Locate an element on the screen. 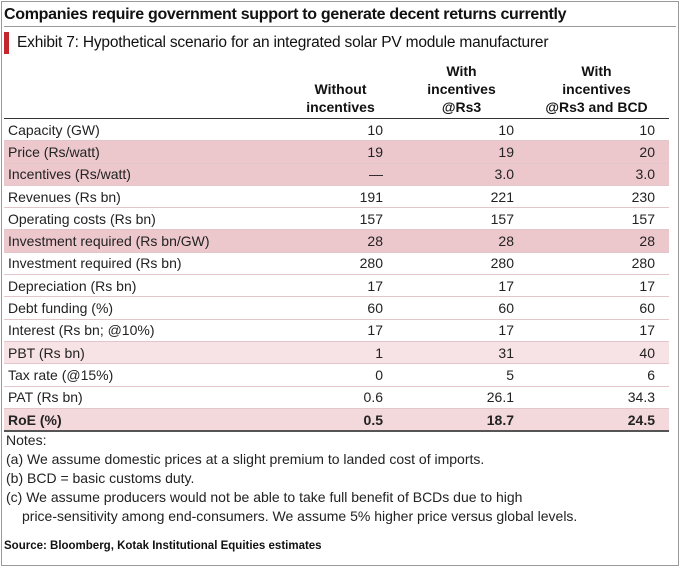  row-label: Depreciation (Rs bn) is located at coordinates (143, 286).